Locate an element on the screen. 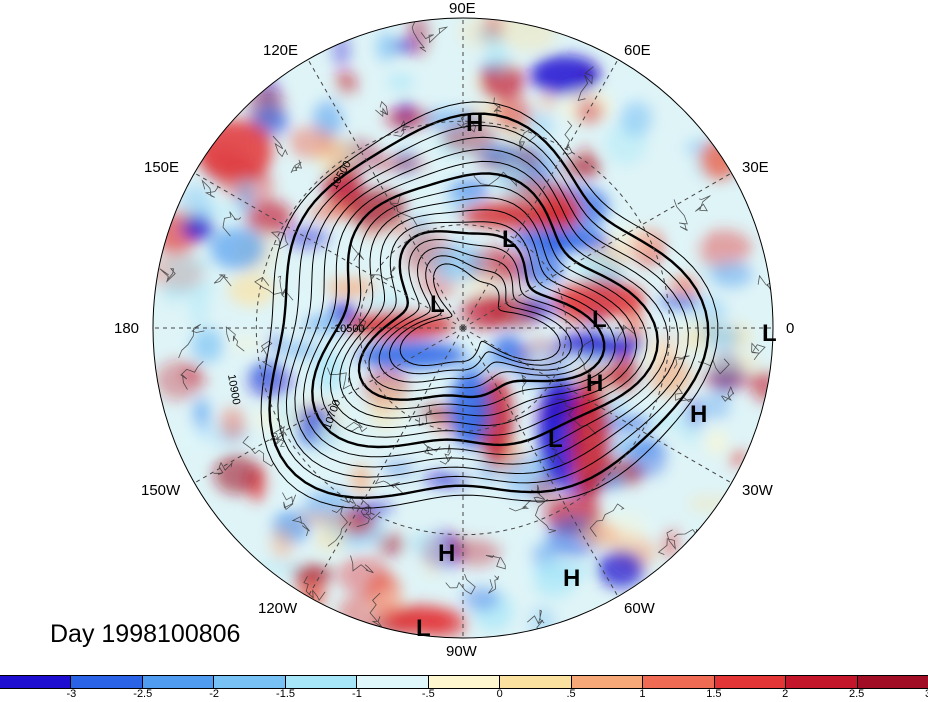  latitude-circle is located at coordinates (463, 328).